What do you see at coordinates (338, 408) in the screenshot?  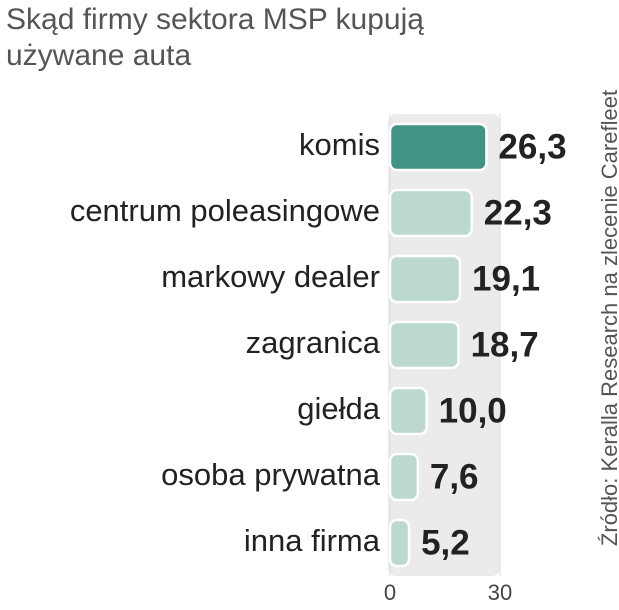 I see `category-label: giełda` at bounding box center [338, 408].